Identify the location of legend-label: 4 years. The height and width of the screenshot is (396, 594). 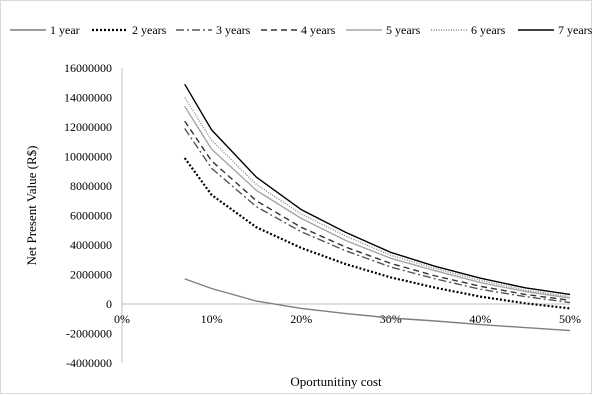
(318, 30).